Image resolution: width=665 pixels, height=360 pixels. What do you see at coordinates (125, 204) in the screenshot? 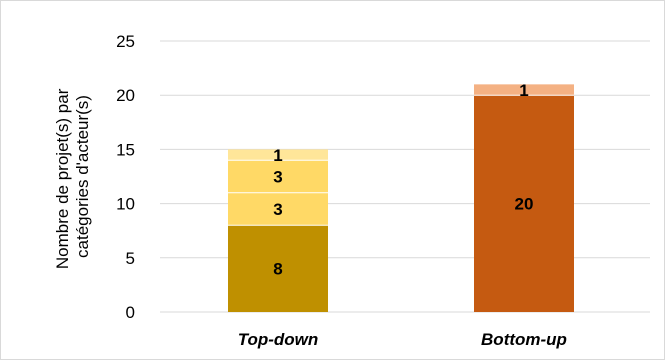
I see `y-tick-label-10: 10` at bounding box center [125, 204].